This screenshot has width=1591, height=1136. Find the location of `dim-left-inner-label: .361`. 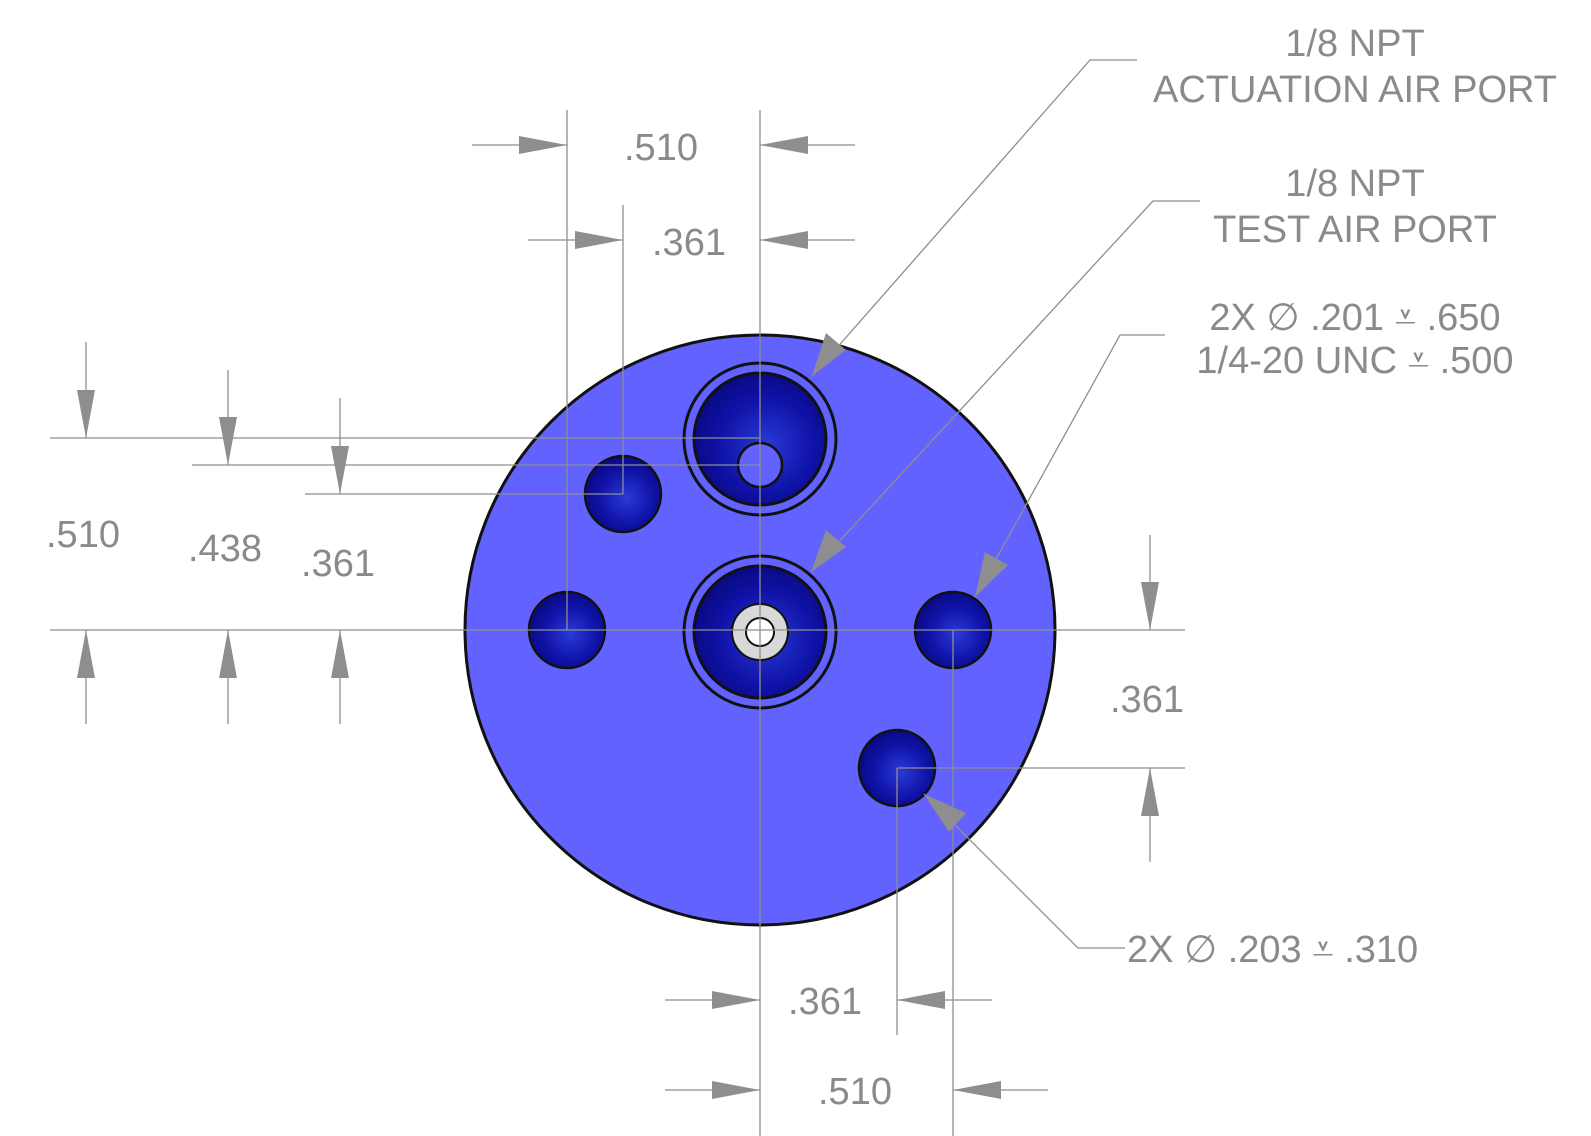

dim-left-inner-label: .361 is located at coordinates (338, 564).